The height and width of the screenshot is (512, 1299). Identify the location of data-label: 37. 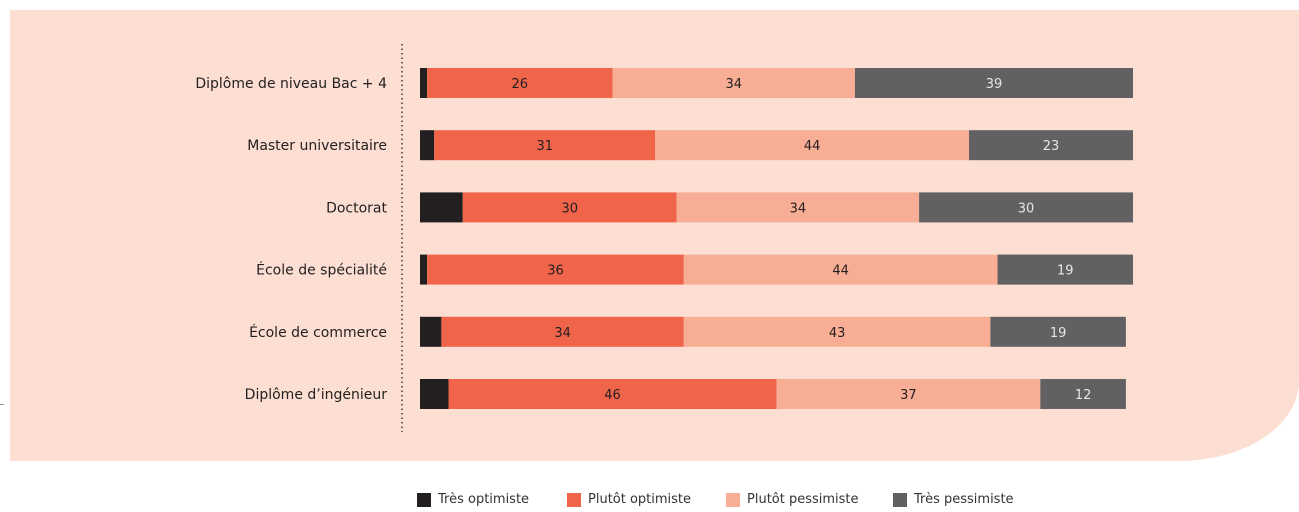
(908, 395).